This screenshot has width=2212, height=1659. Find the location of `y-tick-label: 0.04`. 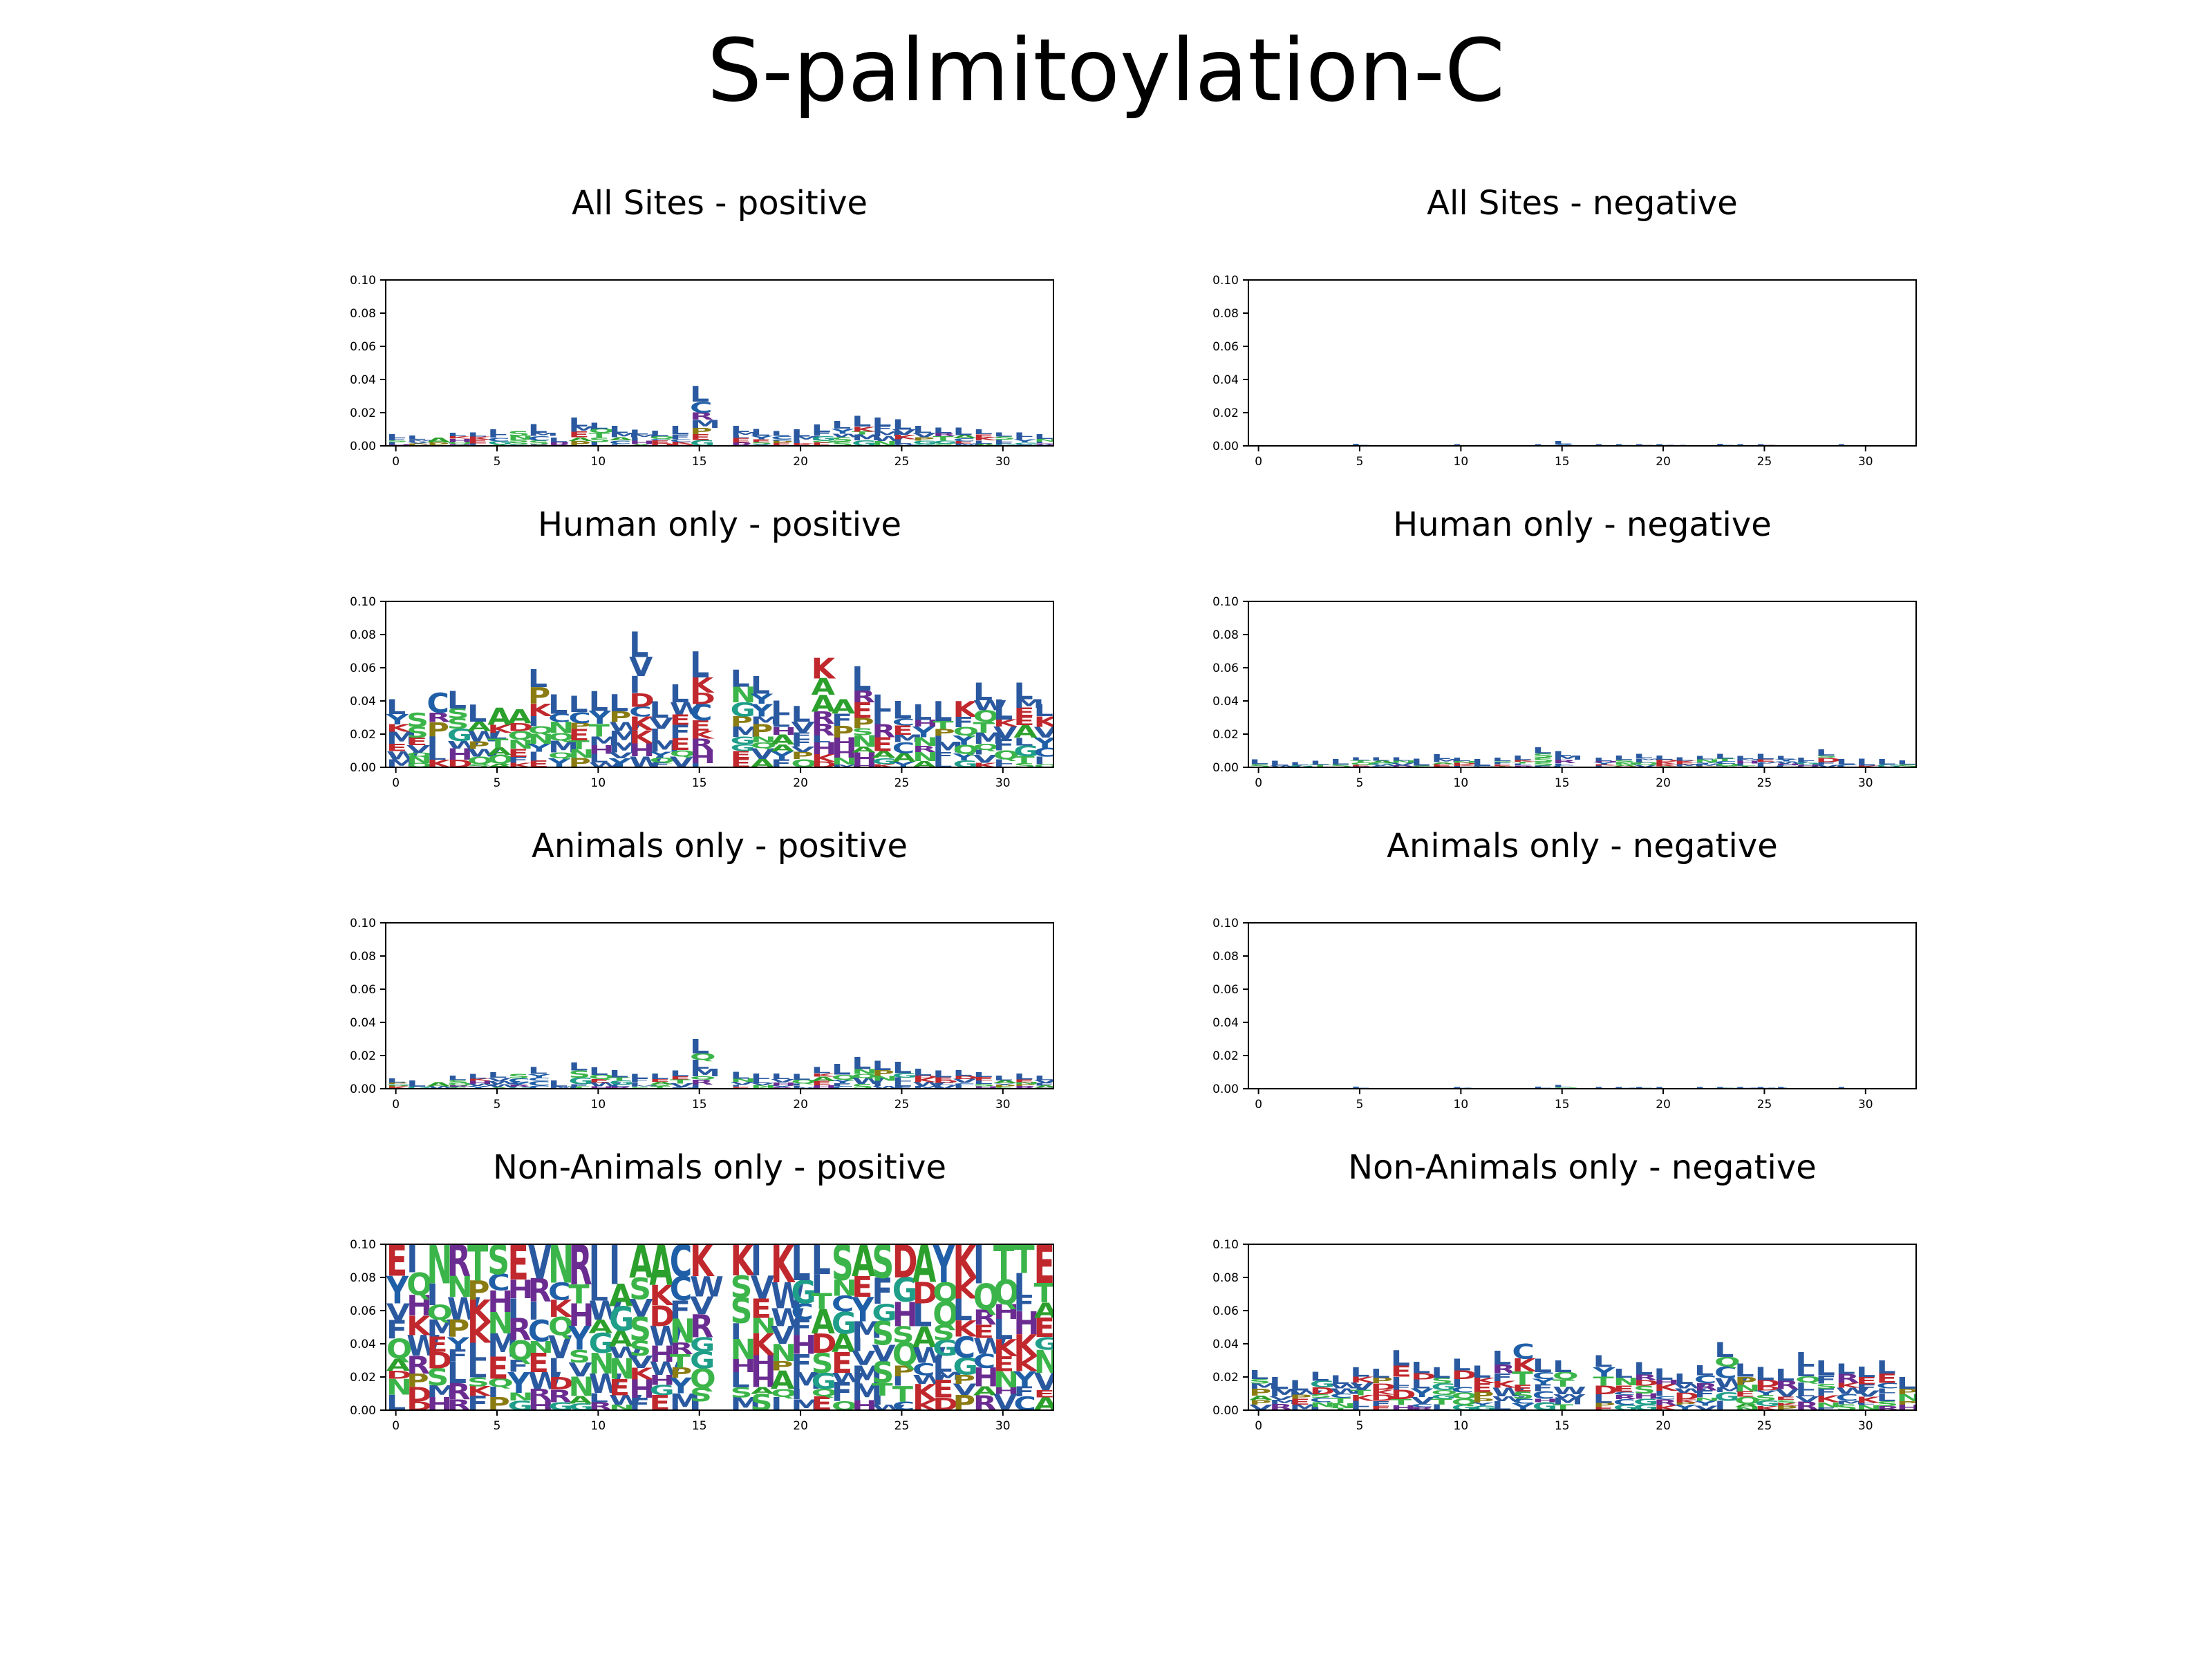

y-tick-label: 0.04 is located at coordinates (1225, 380).